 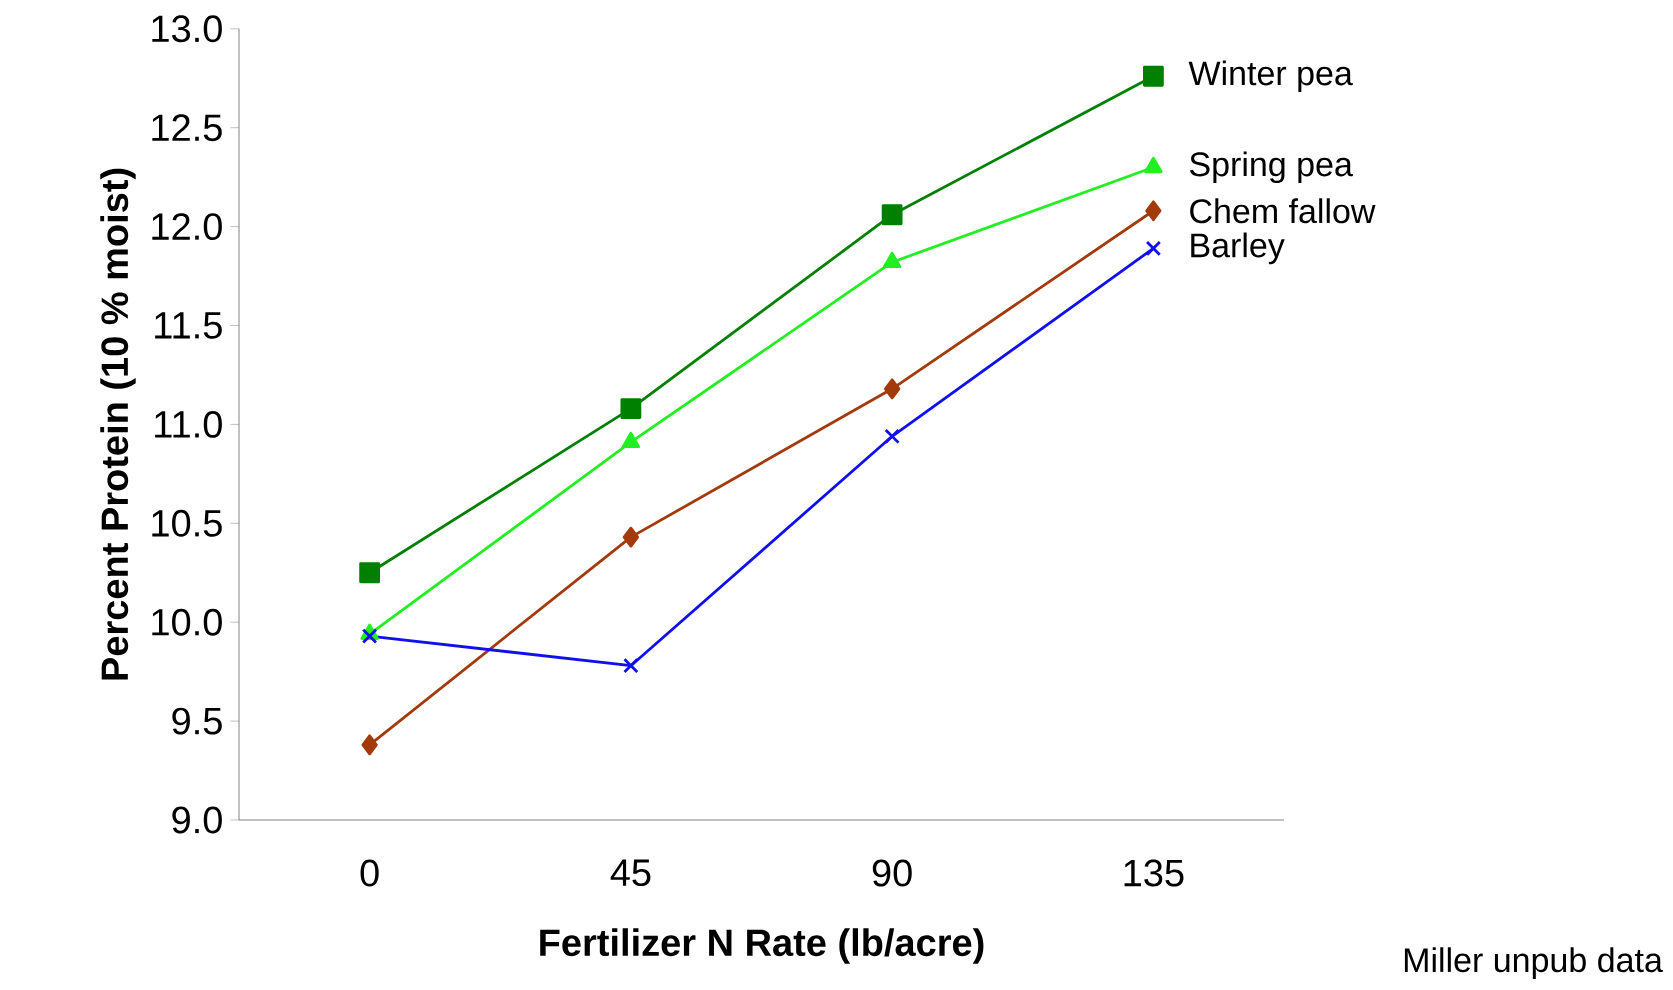 What do you see at coordinates (1238, 248) in the screenshot?
I see `series-label: Barley` at bounding box center [1238, 248].